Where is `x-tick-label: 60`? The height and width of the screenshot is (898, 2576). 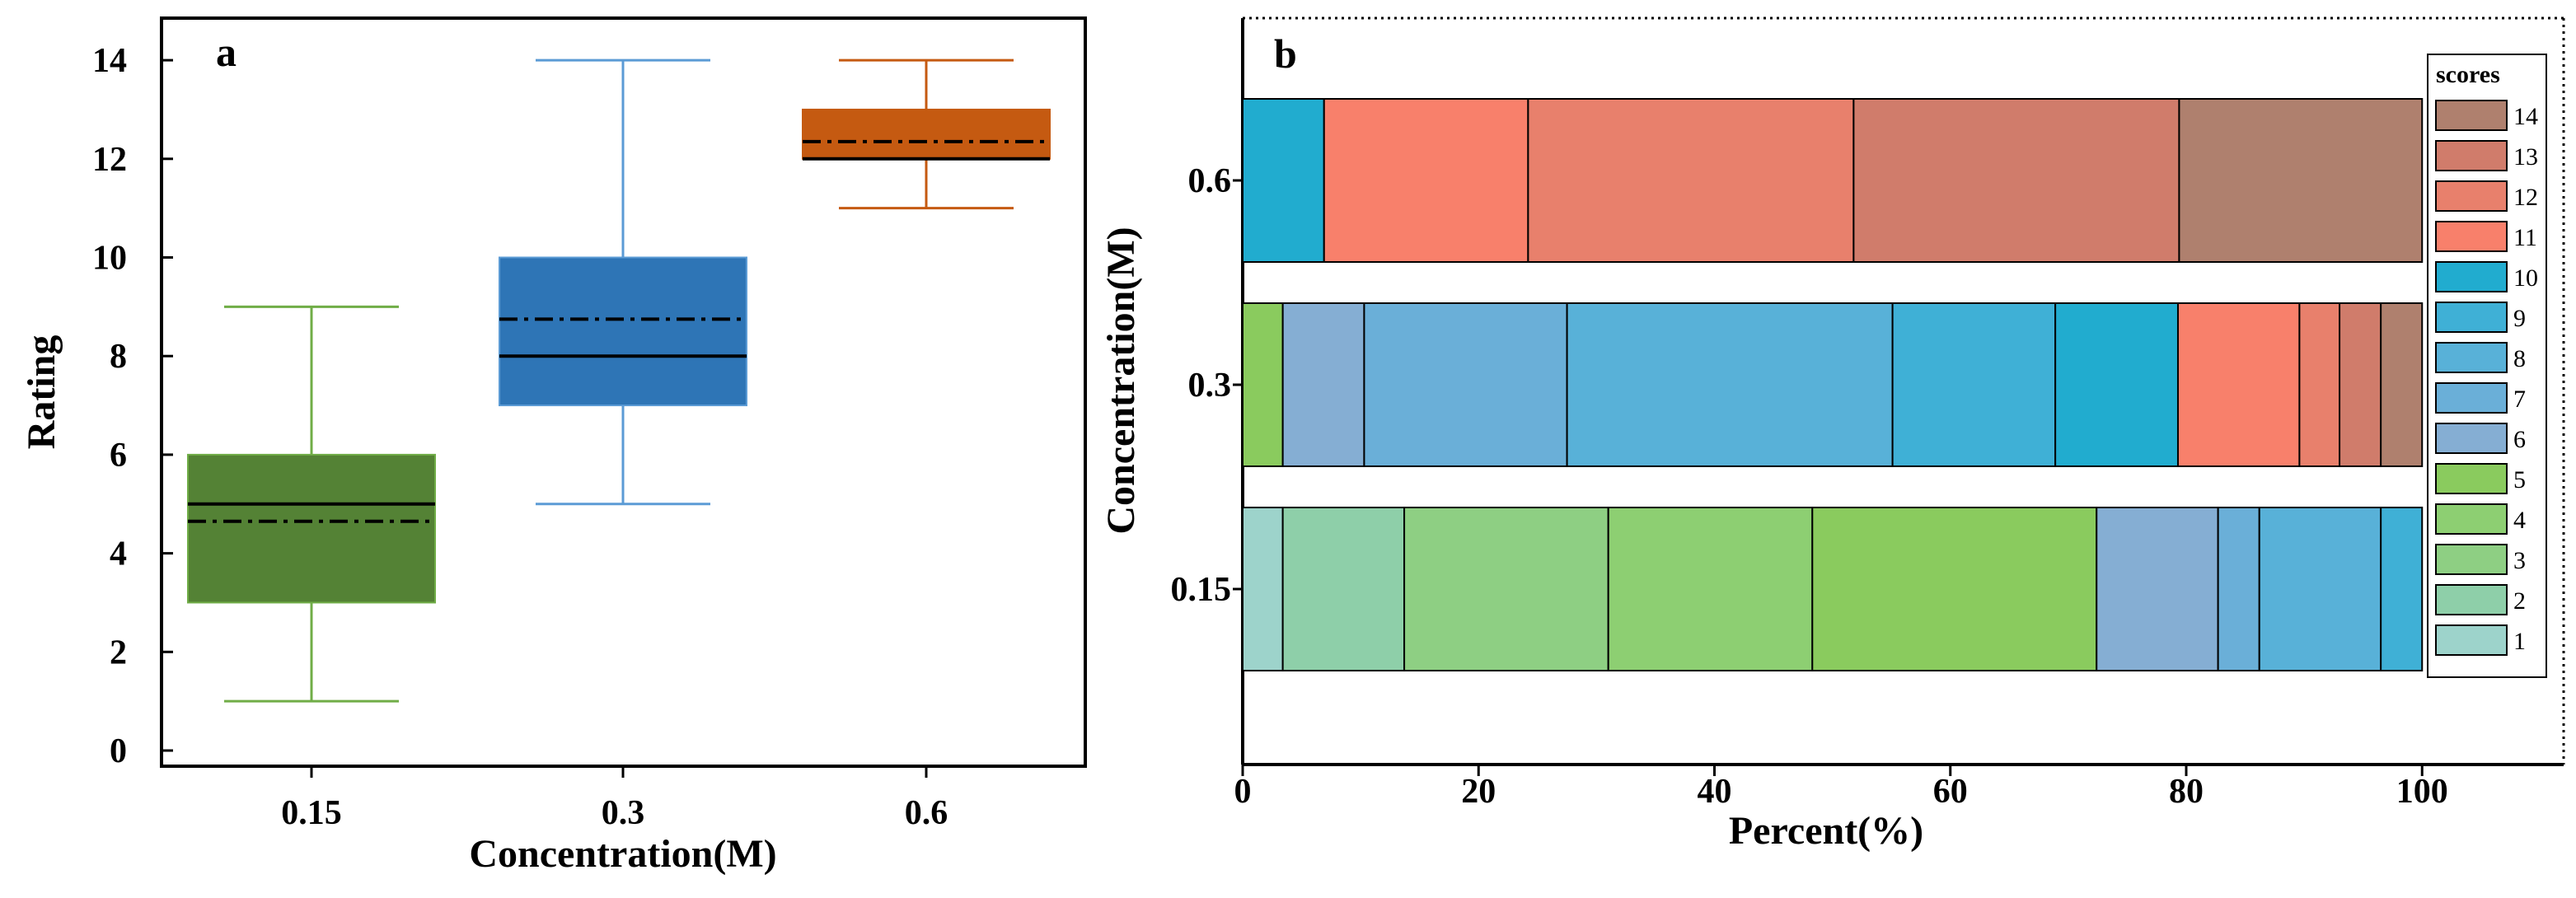
x-tick-label: 60 is located at coordinates (1950, 792).